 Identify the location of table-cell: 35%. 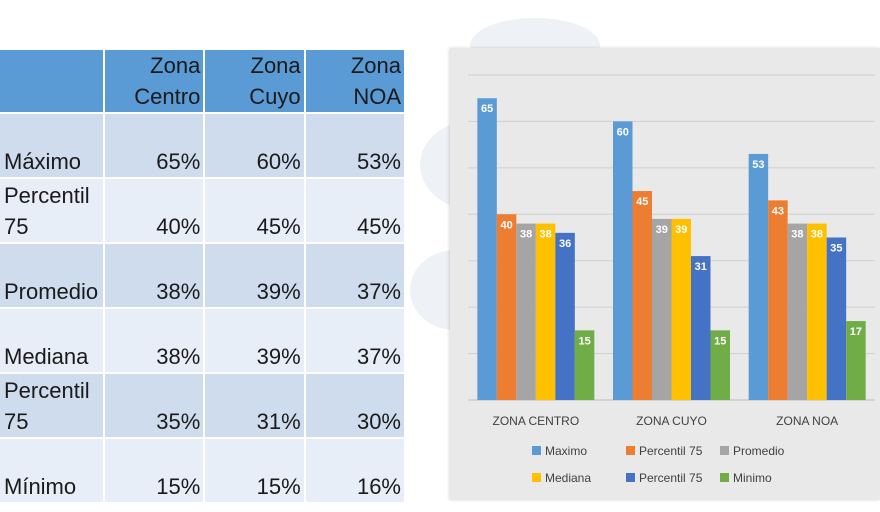
(155, 406).